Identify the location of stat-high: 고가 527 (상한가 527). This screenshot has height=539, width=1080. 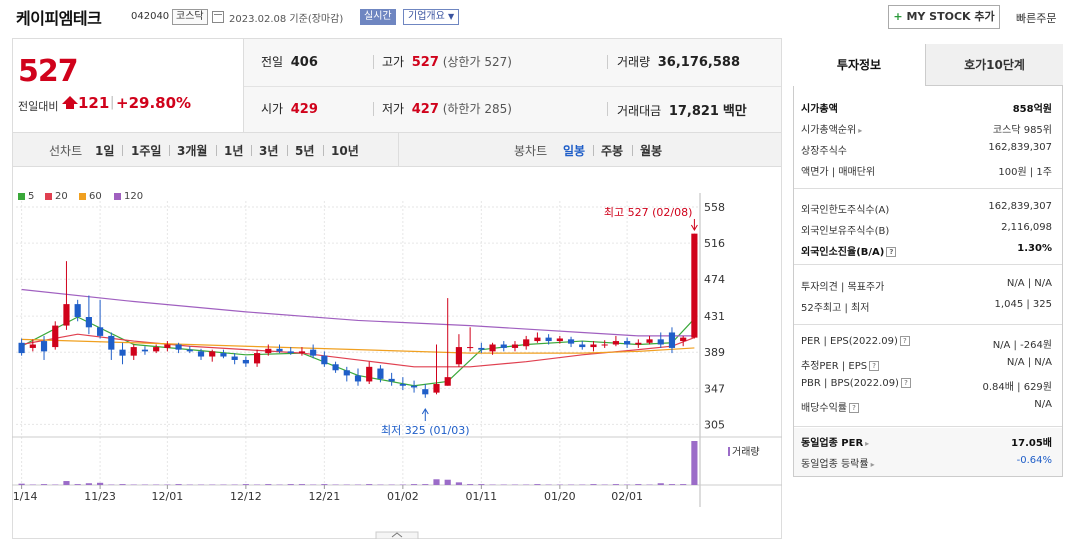
(447, 62).